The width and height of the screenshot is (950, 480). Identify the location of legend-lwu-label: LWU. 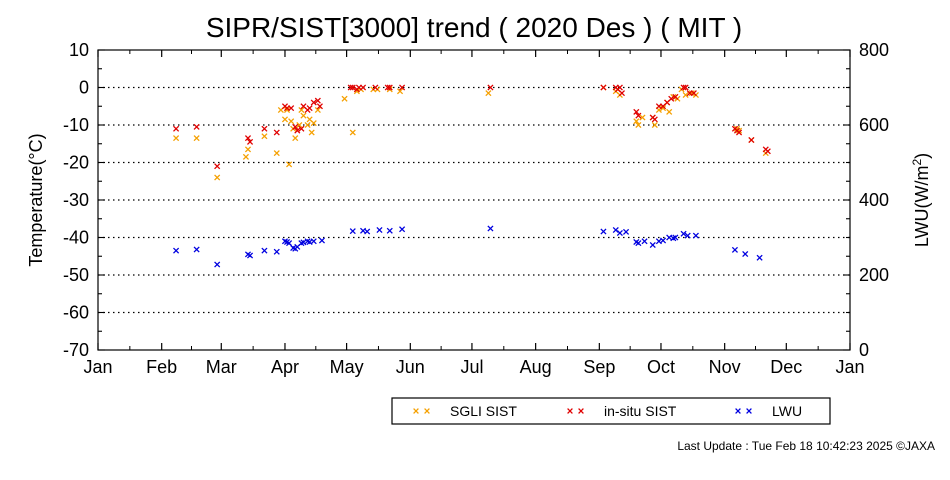
(787, 411).